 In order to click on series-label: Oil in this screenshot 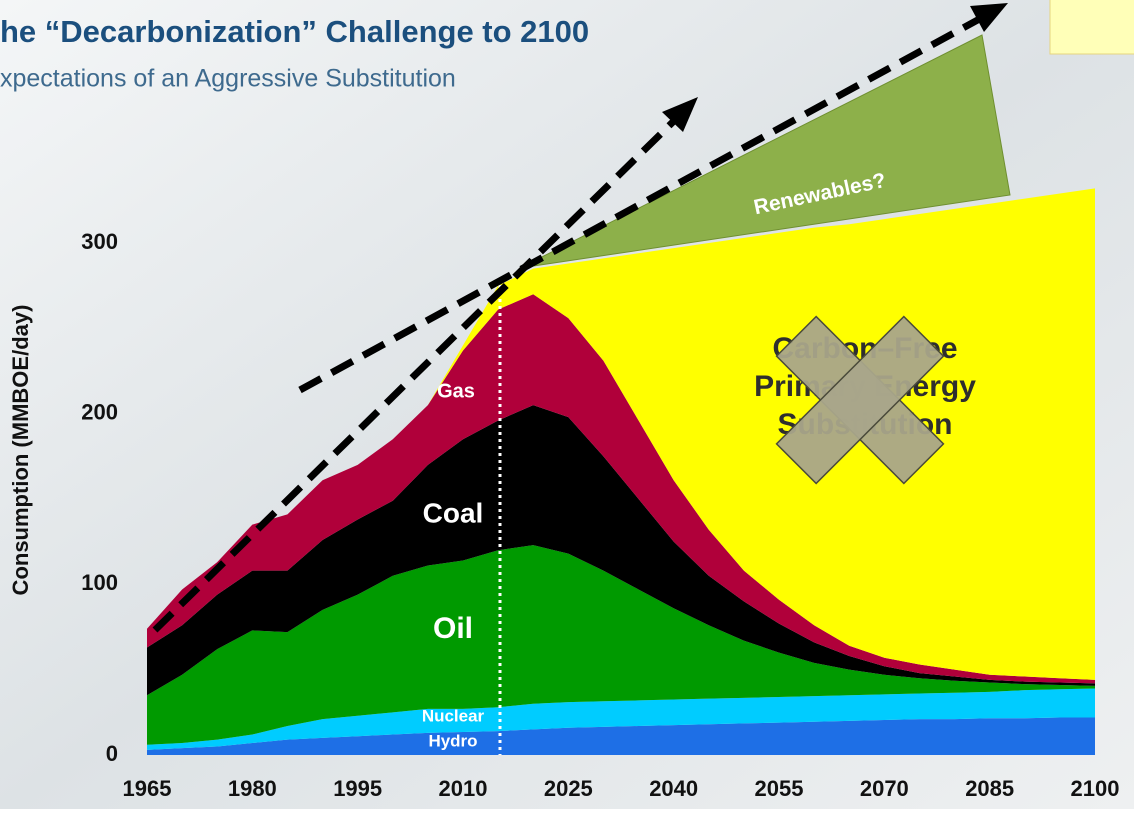, I will do `click(453, 628)`.